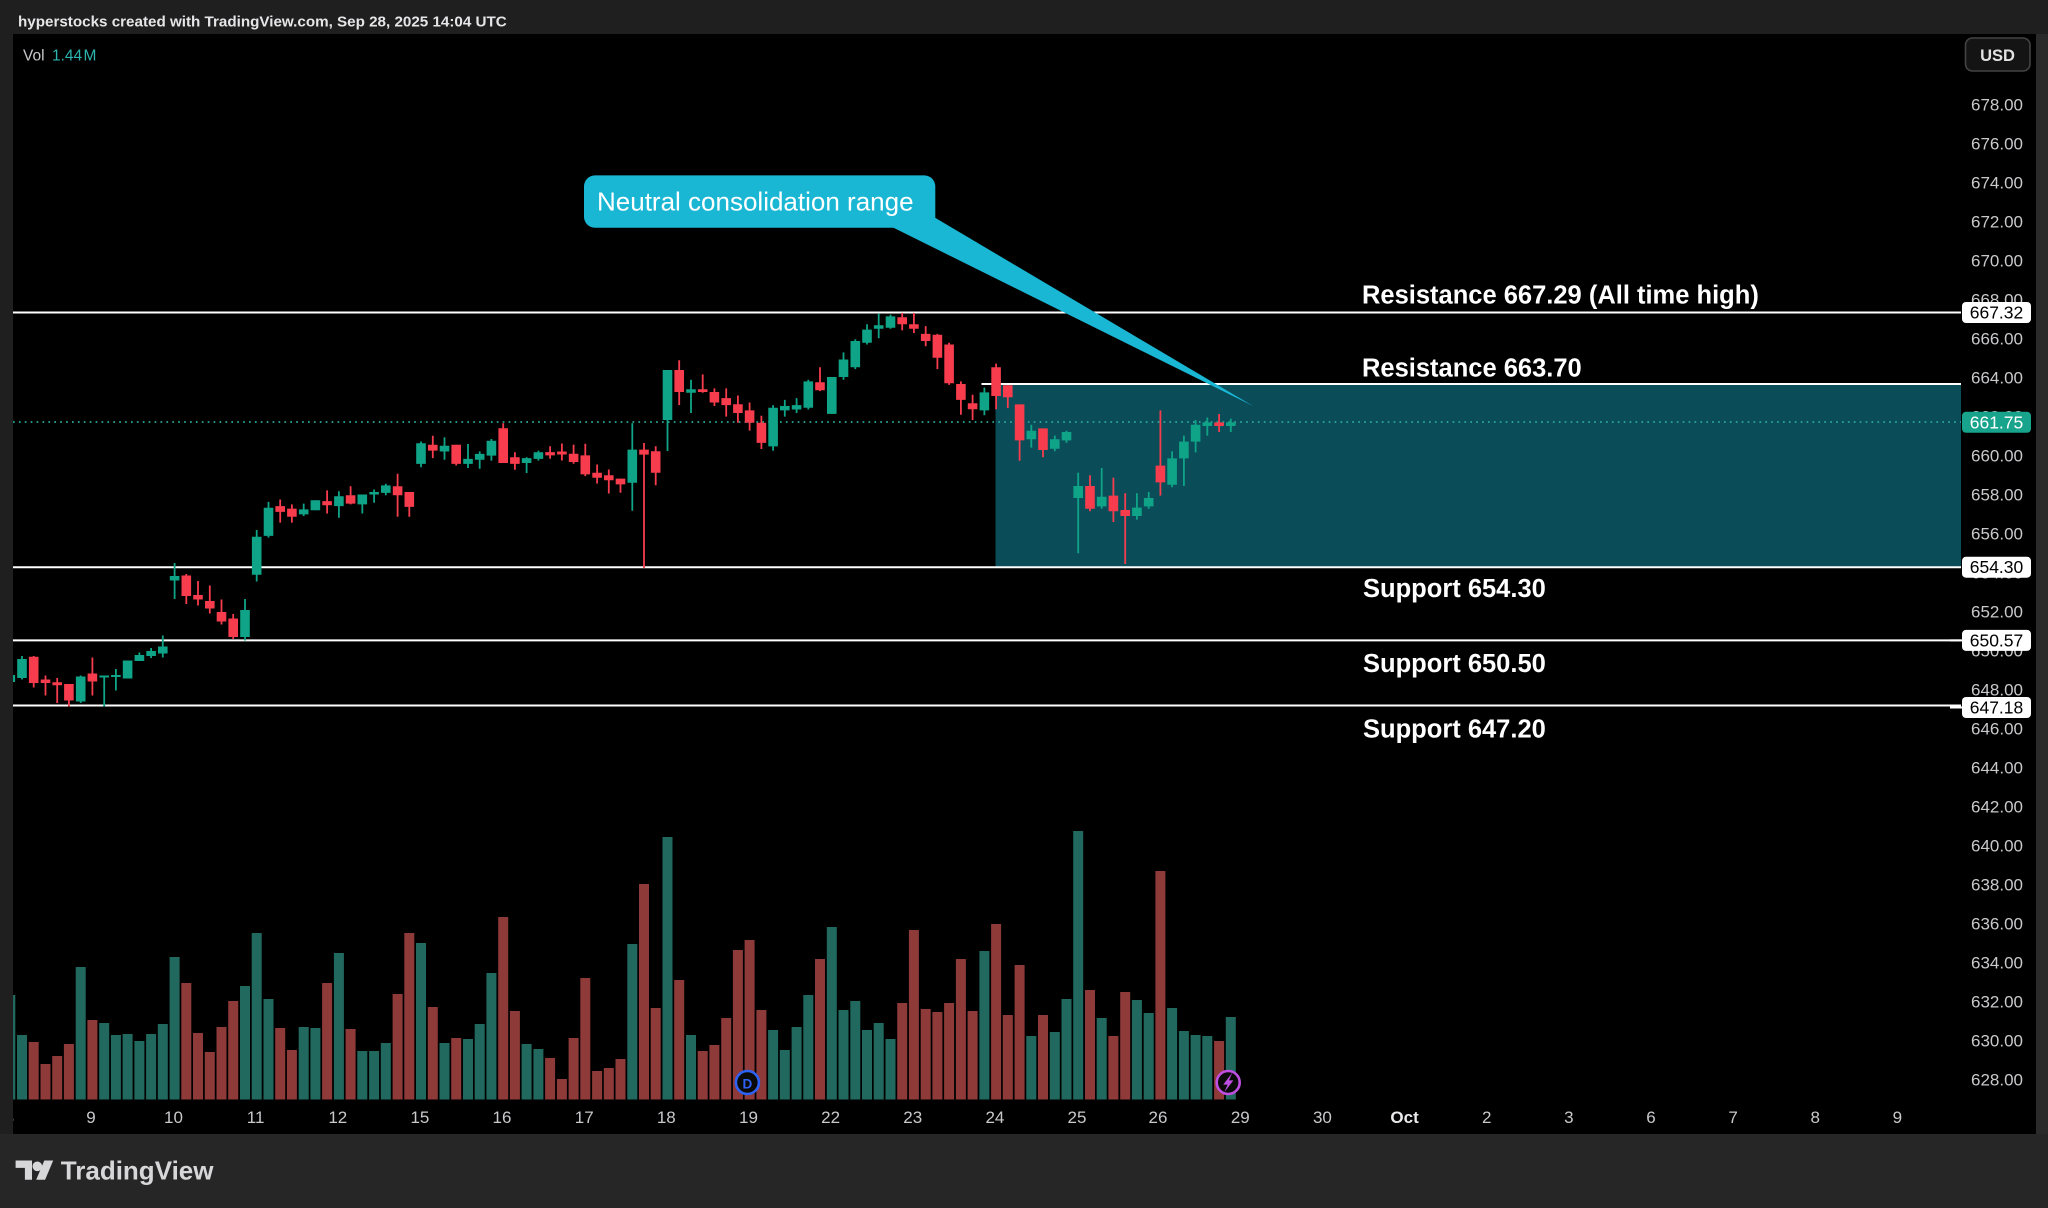 The height and width of the screenshot is (1208, 2048). What do you see at coordinates (1997, 534) in the screenshot?
I see `svg-text: 656.00` at bounding box center [1997, 534].